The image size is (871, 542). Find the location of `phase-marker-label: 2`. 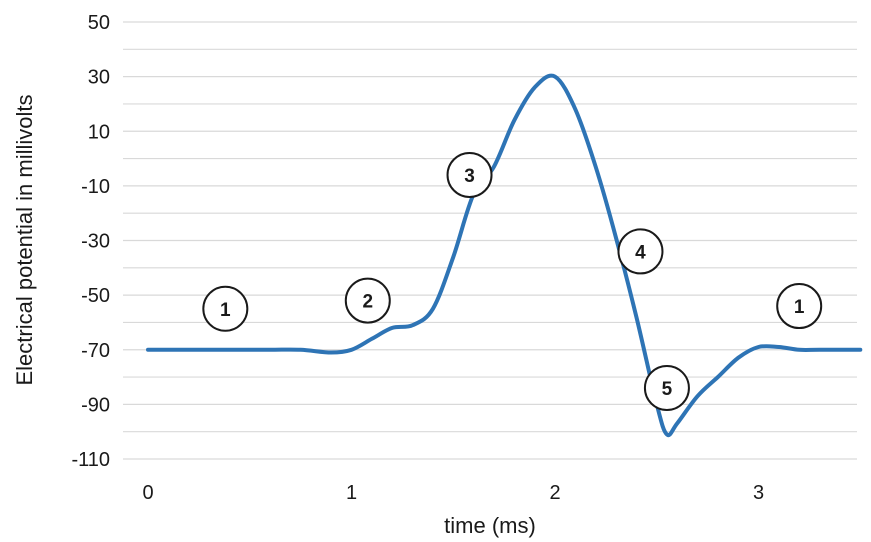

phase-marker-label: 2 is located at coordinates (367, 302).